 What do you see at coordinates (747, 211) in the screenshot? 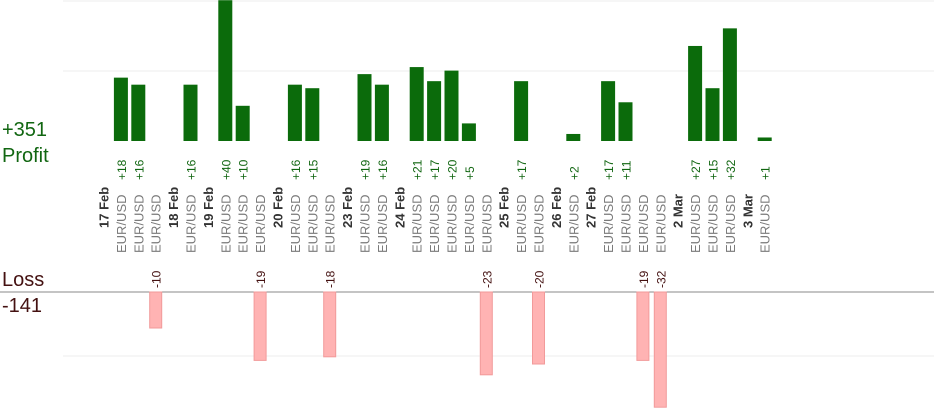
I see `date-label: 3 Mar` at bounding box center [747, 211].